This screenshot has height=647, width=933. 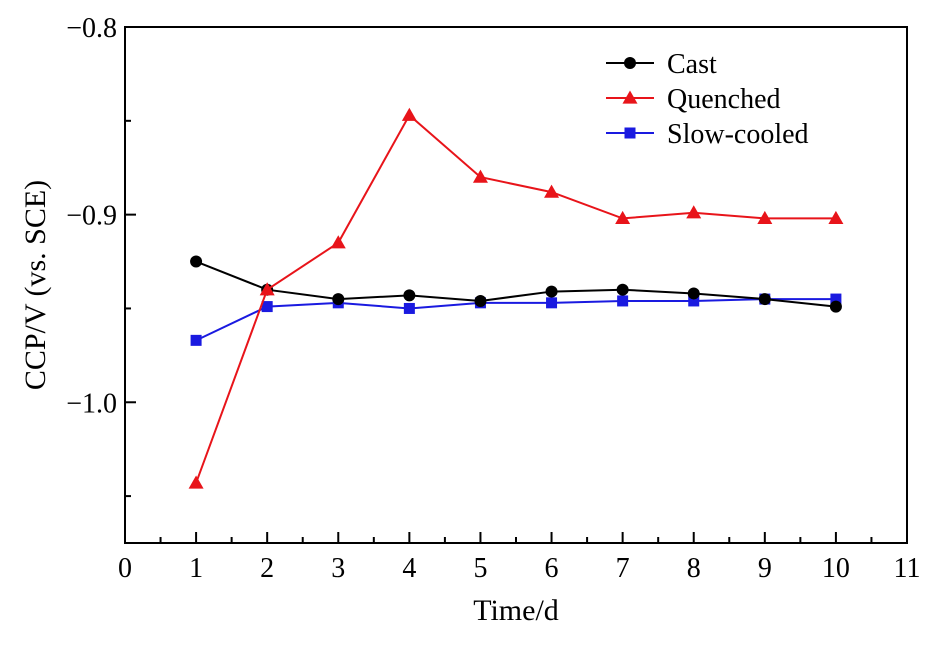 I want to click on x-tick-label: 4, so click(x=409, y=568).